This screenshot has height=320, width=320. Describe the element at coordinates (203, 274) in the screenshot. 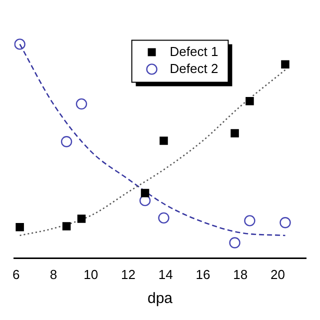

I see `x-tick-label: 16` at that location.